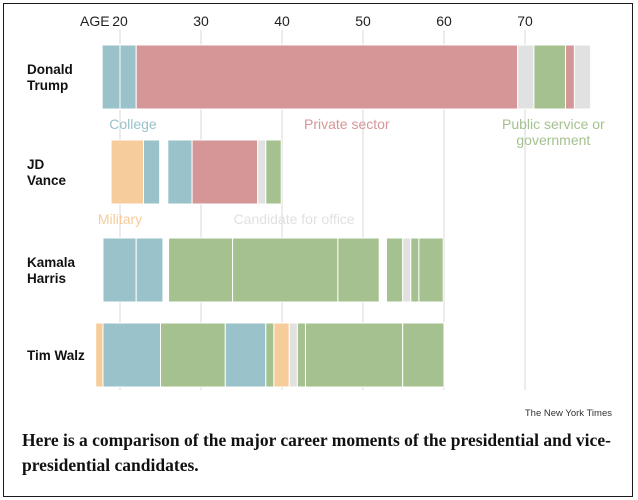 The height and width of the screenshot is (500, 638). I want to click on segment-1-4-candidate, so click(262, 172).